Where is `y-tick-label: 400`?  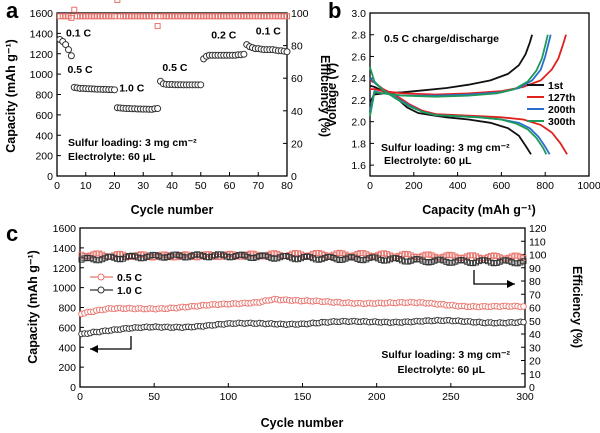
y-tick-label: 400 is located at coordinates (67, 348).